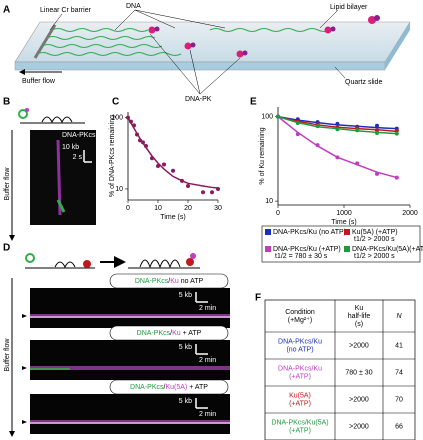  I want to click on table-cell: (+Mg²⁺), so click(300, 320).